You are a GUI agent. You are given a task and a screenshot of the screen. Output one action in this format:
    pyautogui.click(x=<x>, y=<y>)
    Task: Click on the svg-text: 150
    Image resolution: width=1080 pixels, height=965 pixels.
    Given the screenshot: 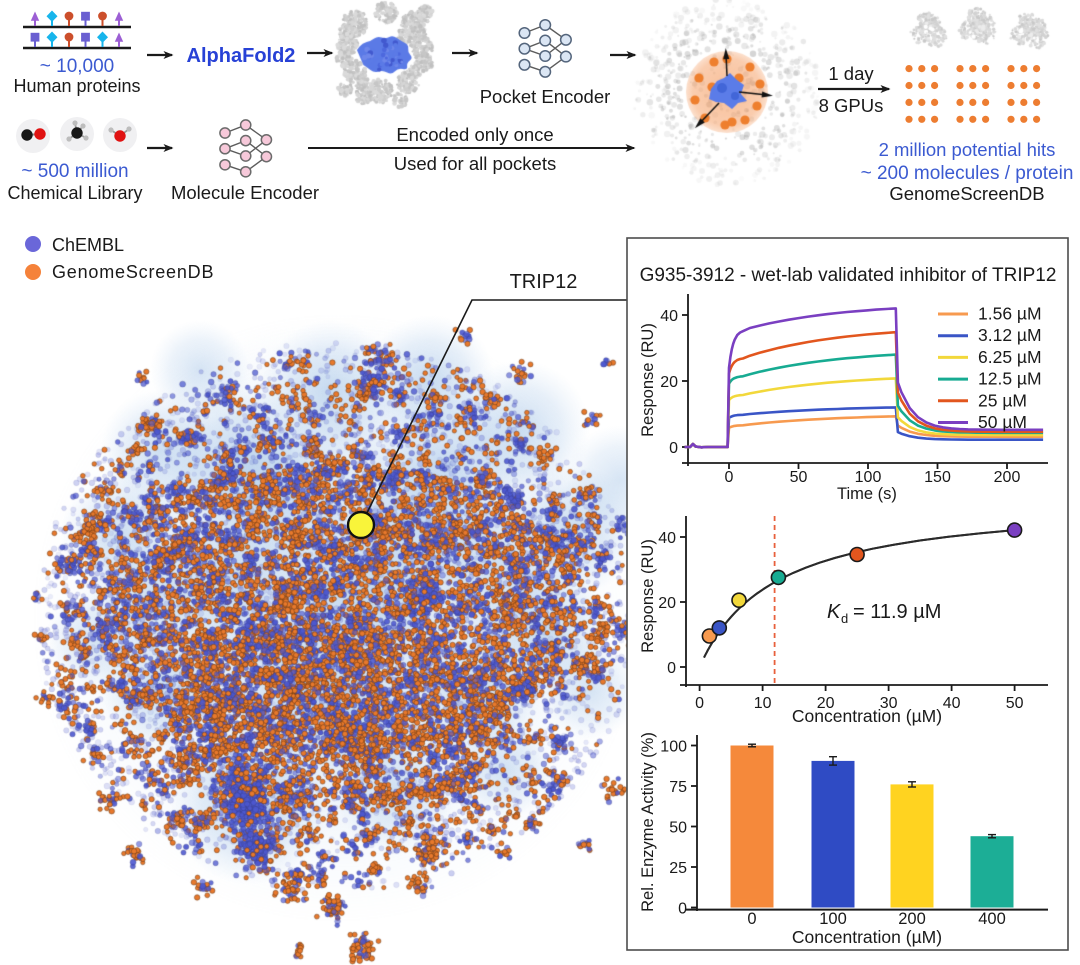 What is the action you would take?
    pyautogui.click(x=937, y=477)
    